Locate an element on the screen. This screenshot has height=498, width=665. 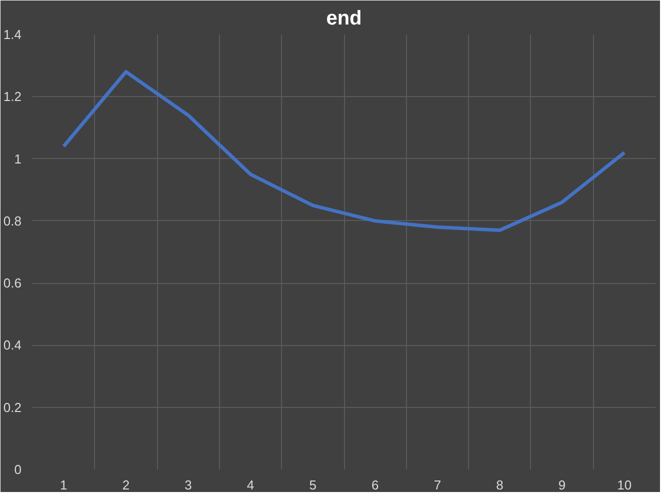
y-tick-label: 0.6 is located at coordinates (12, 283).